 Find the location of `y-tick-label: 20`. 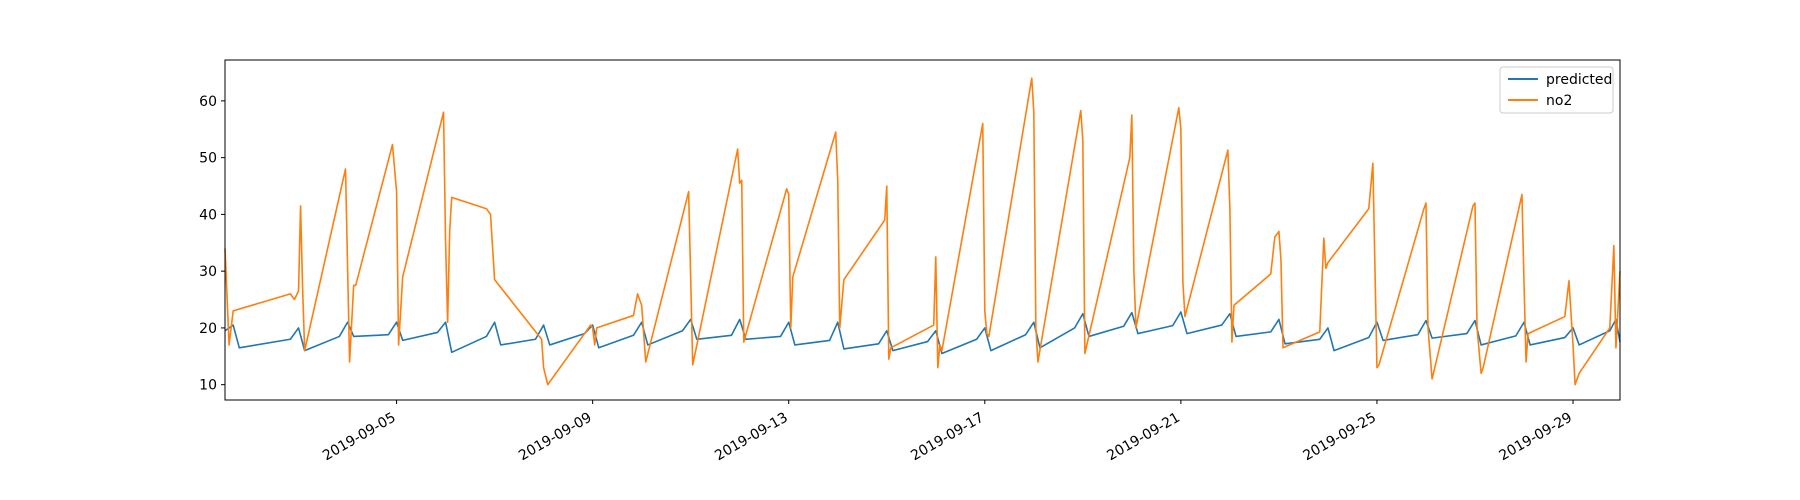

y-tick-label: 20 is located at coordinates (208, 329).